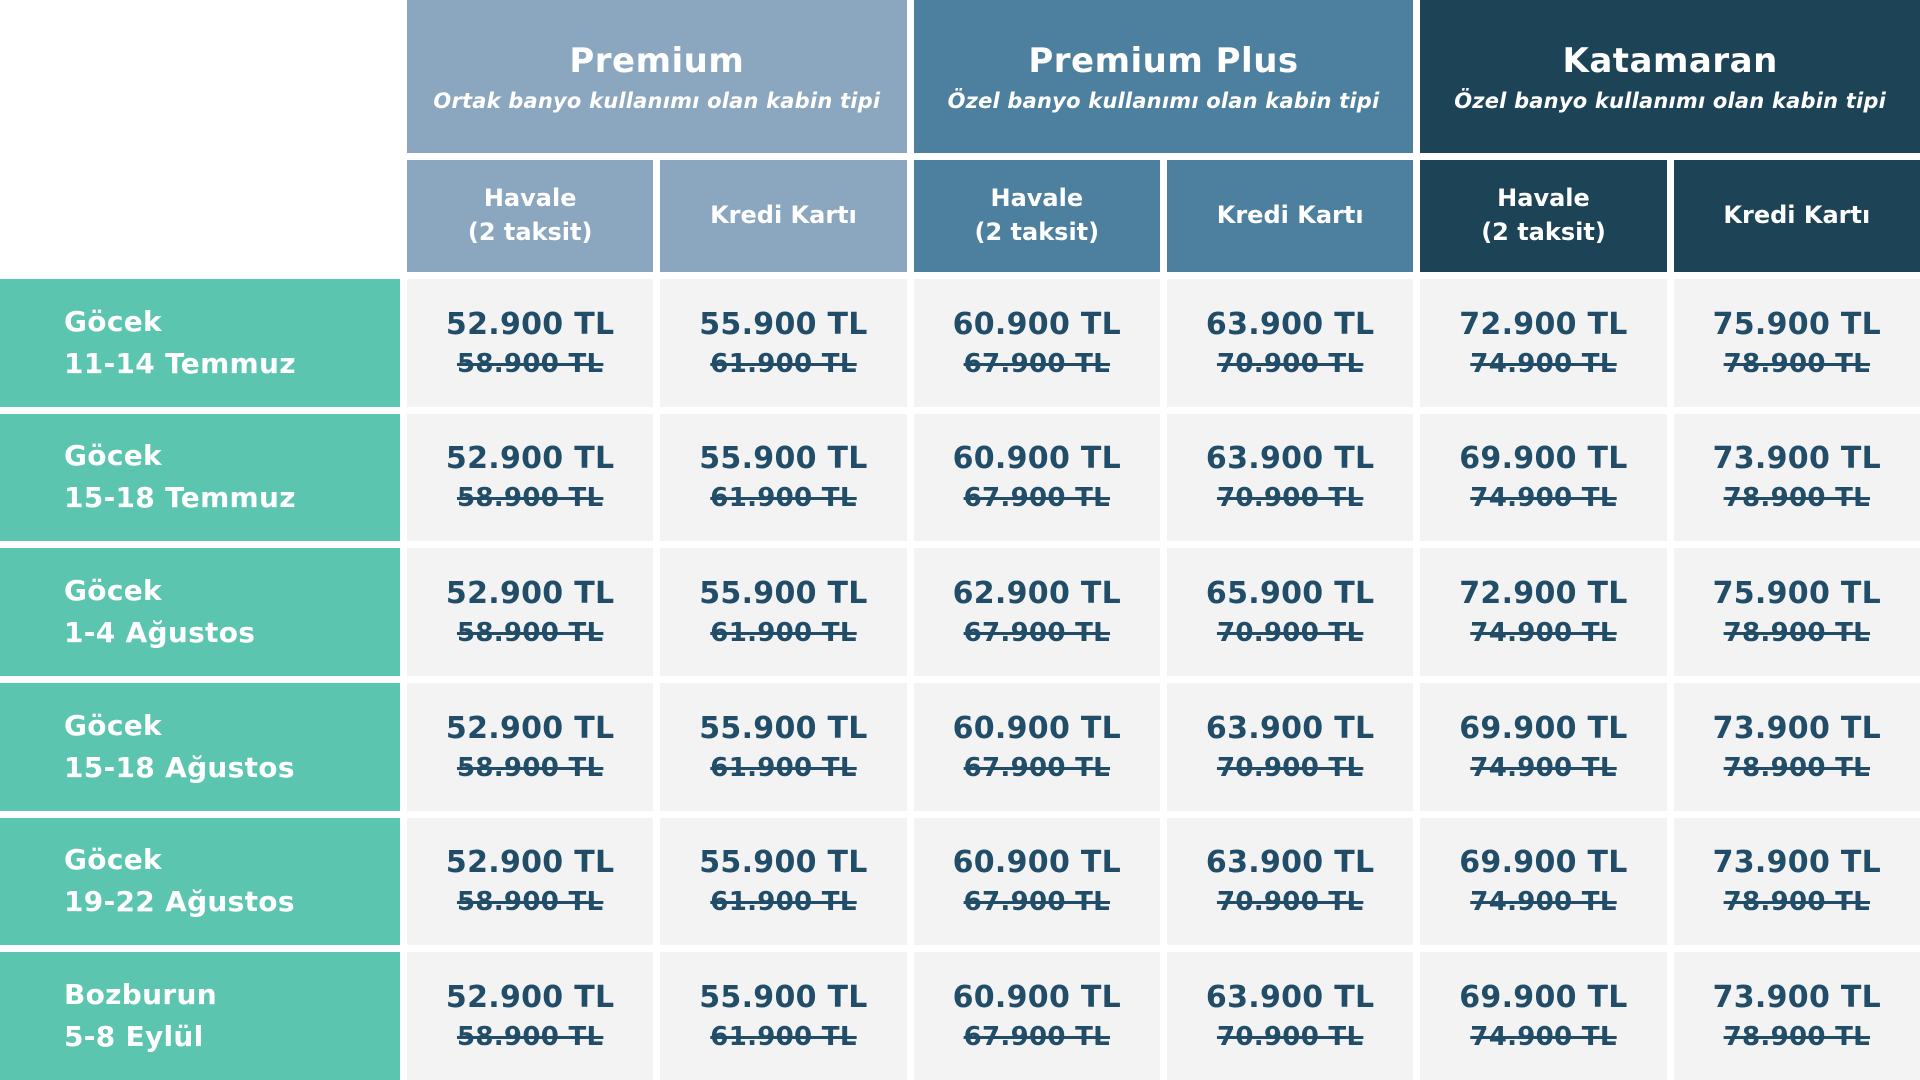 This screenshot has height=1080, width=1920. What do you see at coordinates (1796, 881) in the screenshot?
I see `price-cell: 73.900 TL 78.900 TL` at bounding box center [1796, 881].